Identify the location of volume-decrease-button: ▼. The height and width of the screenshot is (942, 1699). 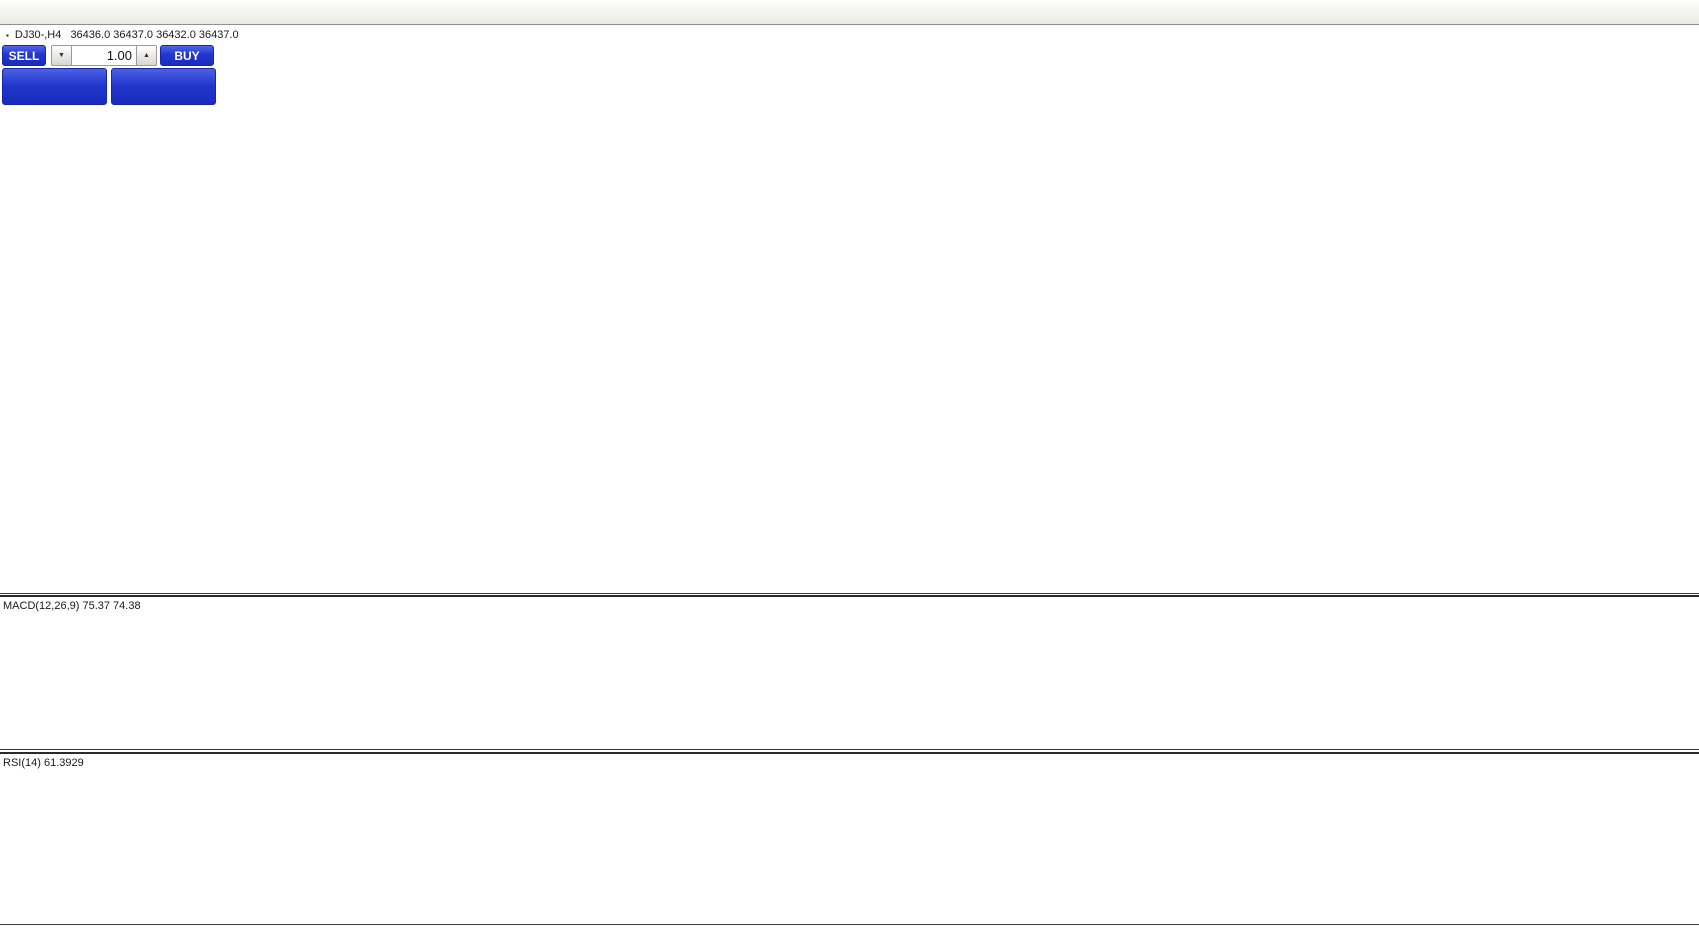
(61, 55).